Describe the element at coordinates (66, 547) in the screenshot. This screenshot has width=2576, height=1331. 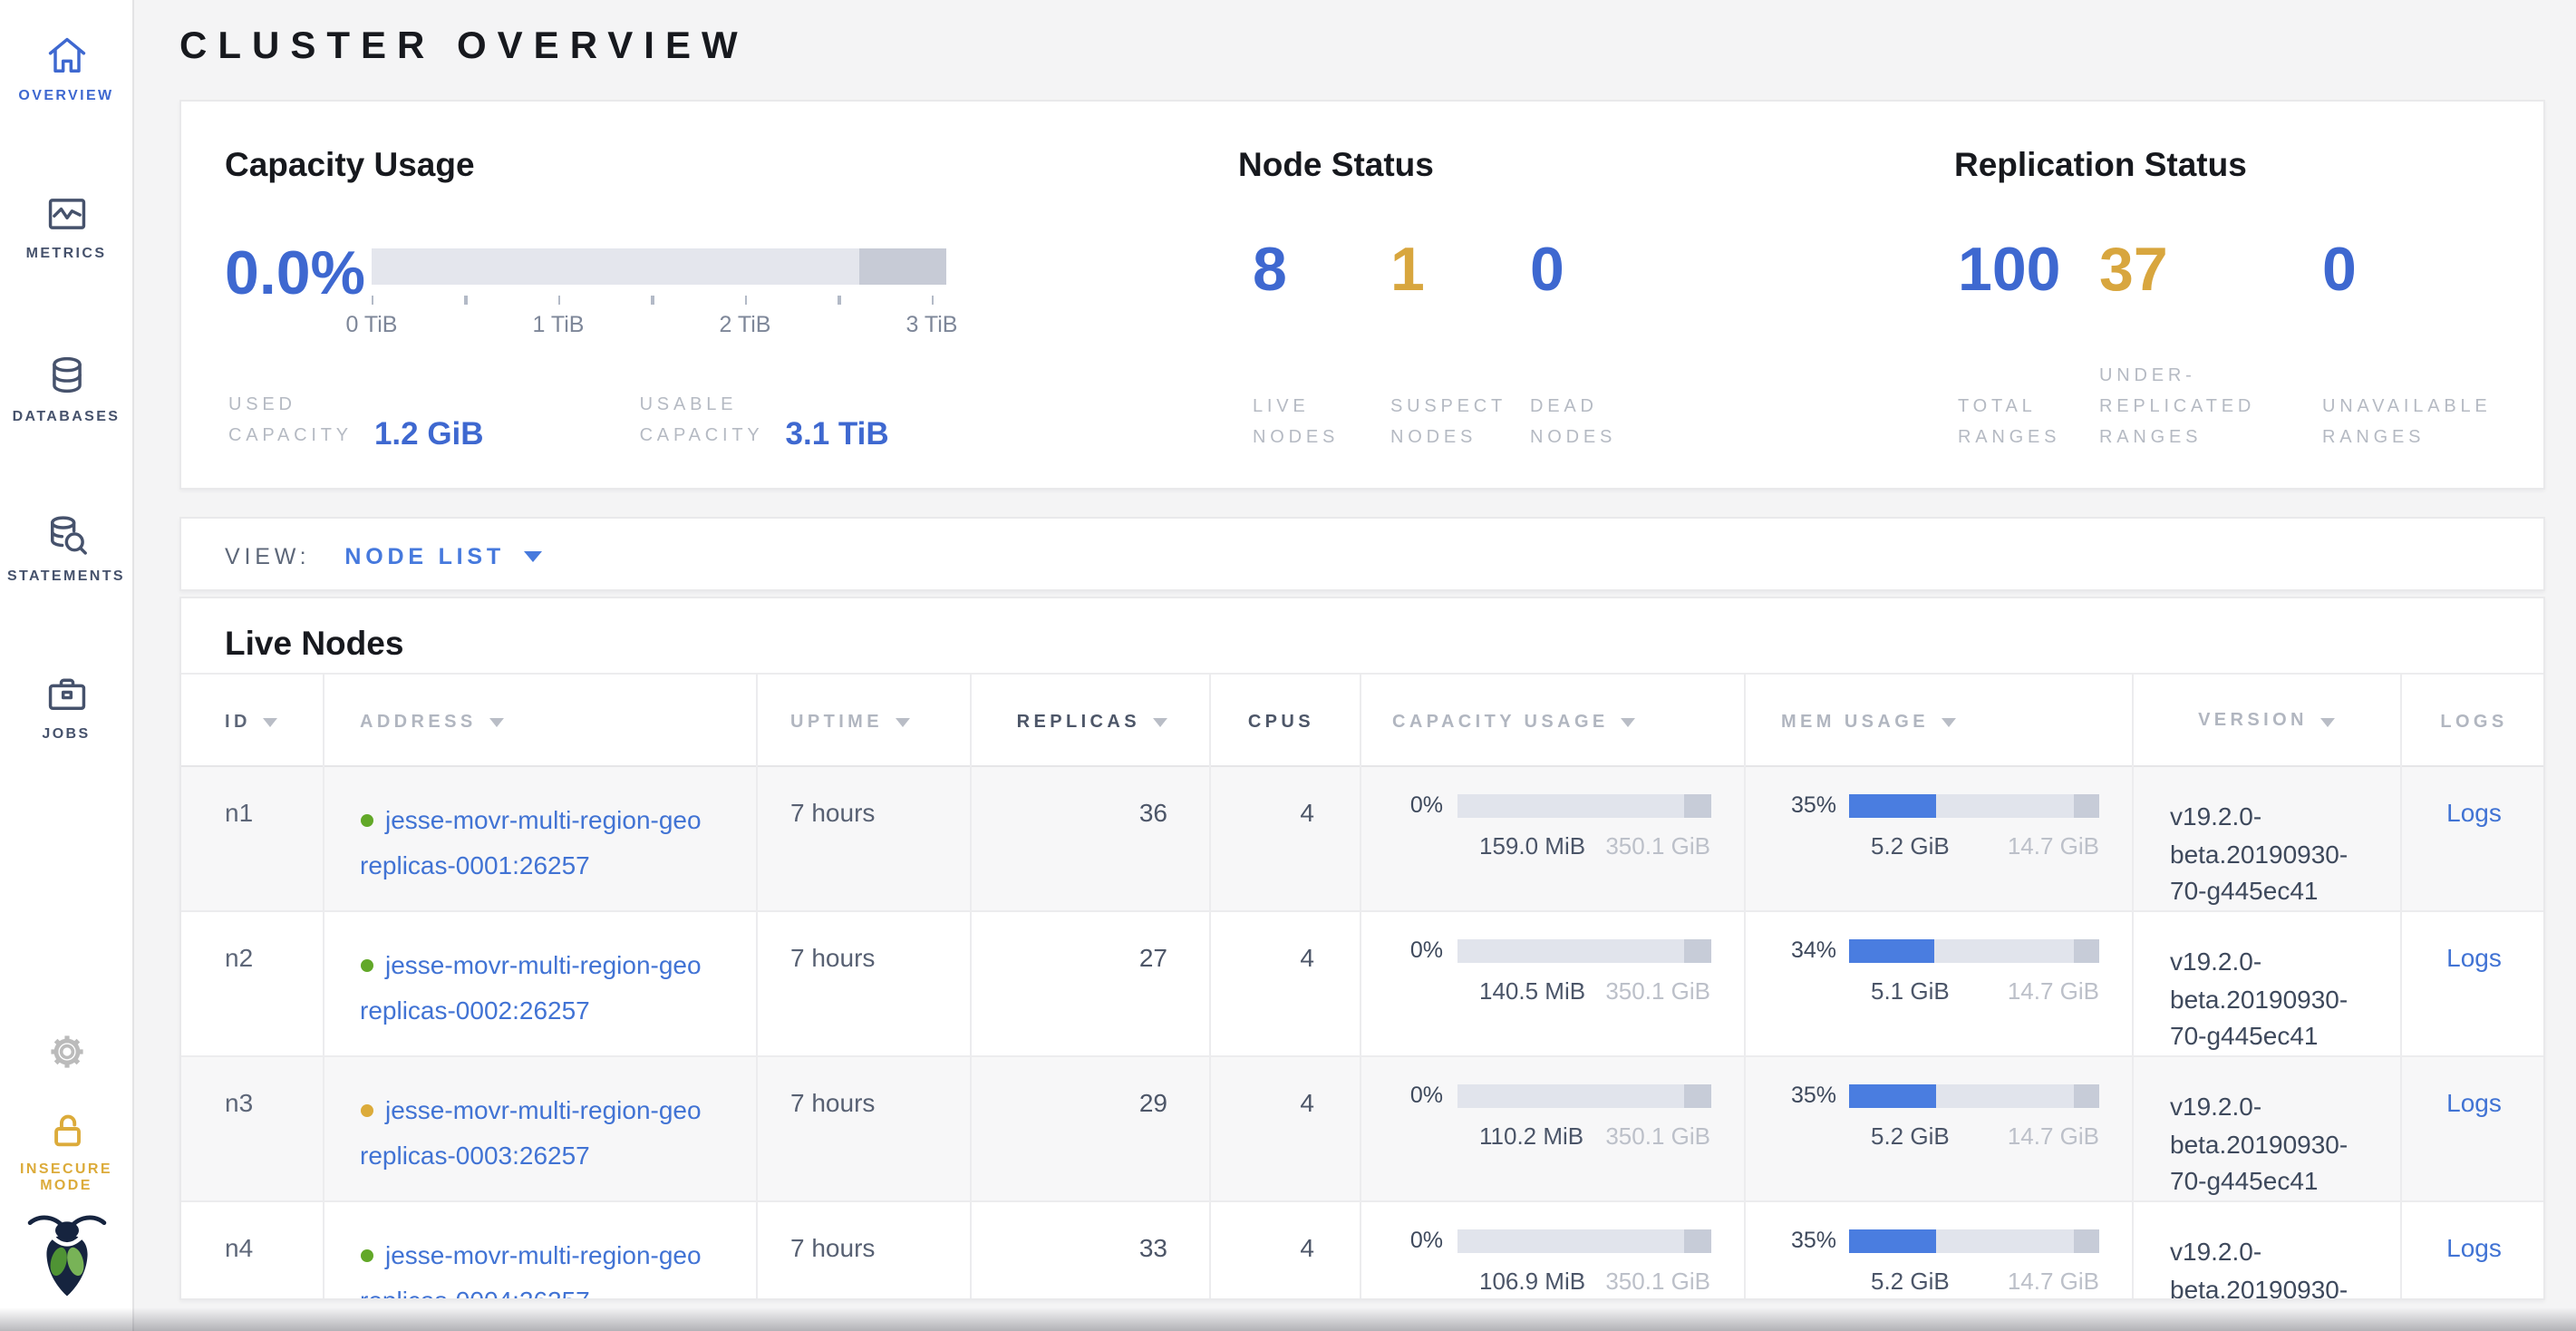
I see `sidebar-item-statements: STATEMENTS` at that location.